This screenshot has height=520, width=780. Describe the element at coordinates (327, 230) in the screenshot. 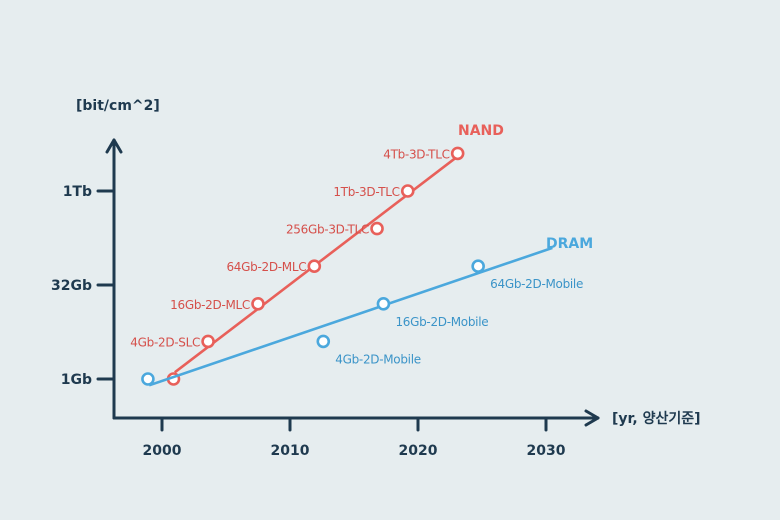

I see `data-label-256gb-3d-tlc: 256Gb-3D-TLC` at that location.